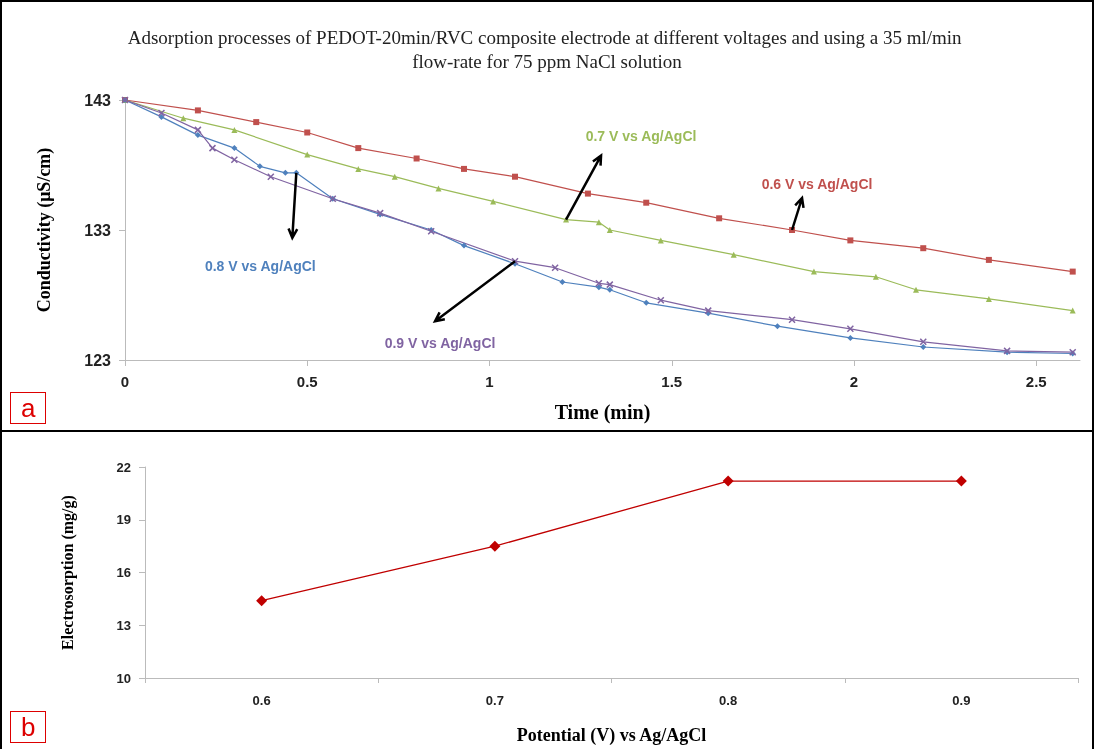 The width and height of the screenshot is (1094, 749). Describe the element at coordinates (260, 265) in the screenshot. I see `text: 0.8 V vs Ag/AgCl` at that location.